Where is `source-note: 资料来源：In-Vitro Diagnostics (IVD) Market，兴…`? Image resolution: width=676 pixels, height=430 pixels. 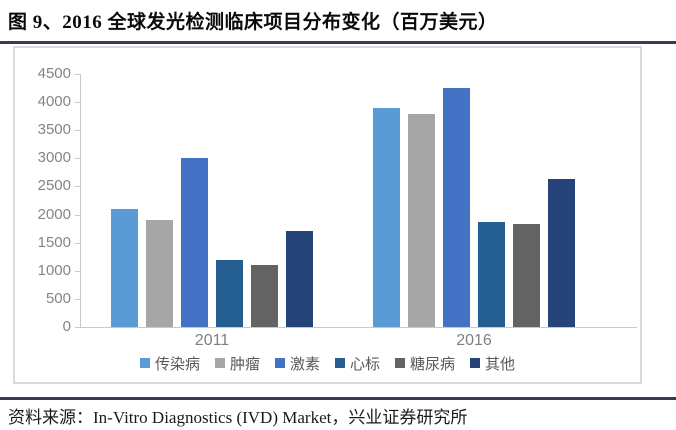 source-note: 资料来源：In-Vitro Diagnostics (IVD) Market，兴… is located at coordinates (238, 417).